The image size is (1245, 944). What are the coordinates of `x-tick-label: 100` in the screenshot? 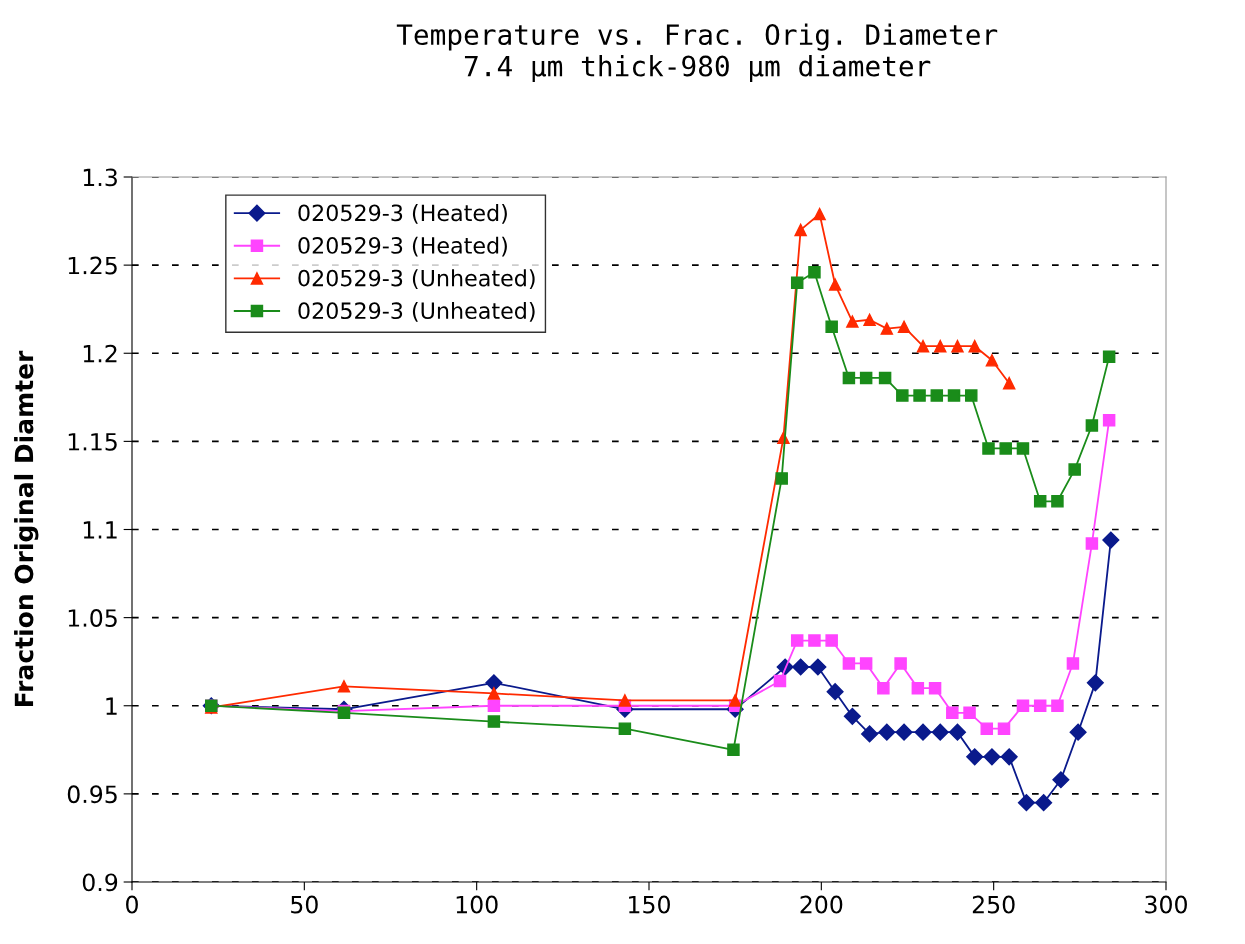 It's located at (477, 904).